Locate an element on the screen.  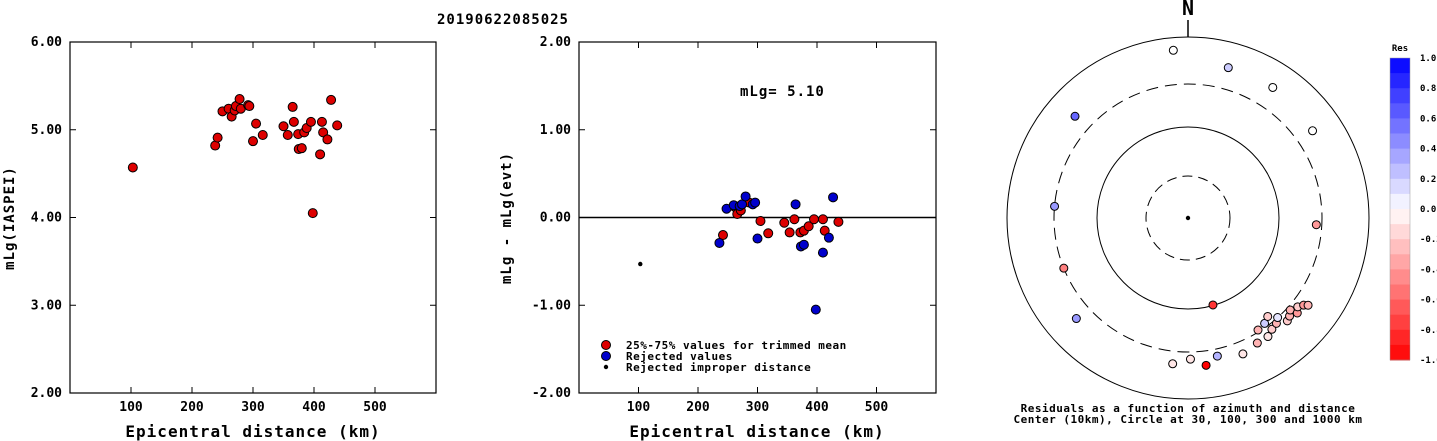
colorbar-tick-label: -0.8 is located at coordinates (1428, 331).